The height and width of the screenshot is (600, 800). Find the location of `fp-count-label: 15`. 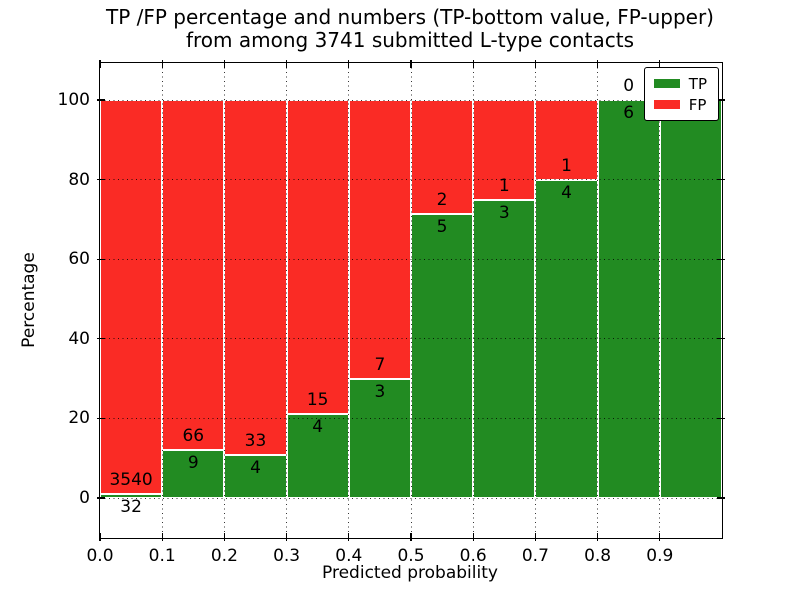

fp-count-label: 15 is located at coordinates (317, 400).